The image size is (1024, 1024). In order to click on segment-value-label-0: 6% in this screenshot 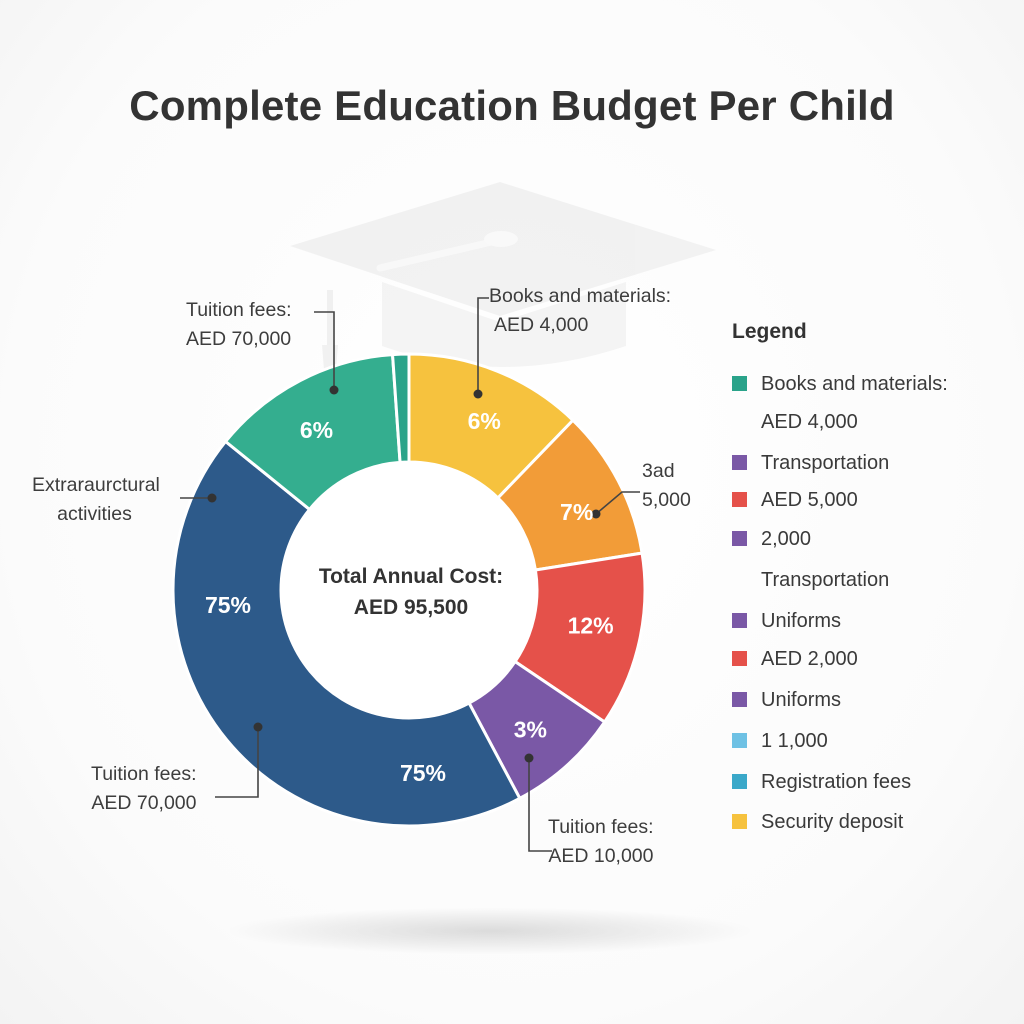, I will do `click(484, 421)`.